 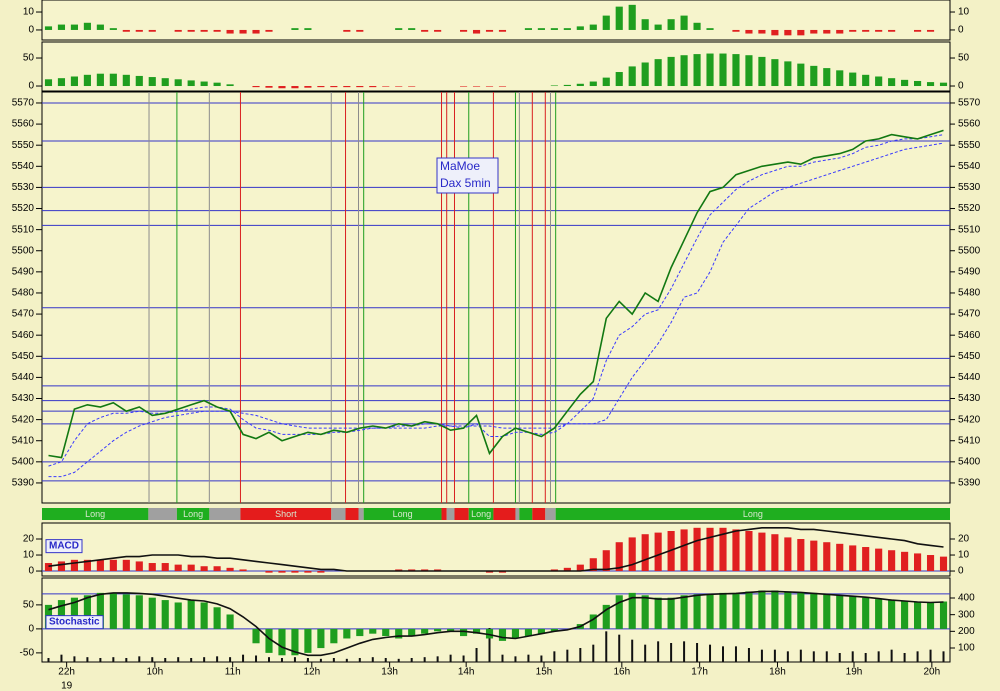 What do you see at coordinates (969, 314) in the screenshot?
I see `y-tick-label-right: 5470` at bounding box center [969, 314].